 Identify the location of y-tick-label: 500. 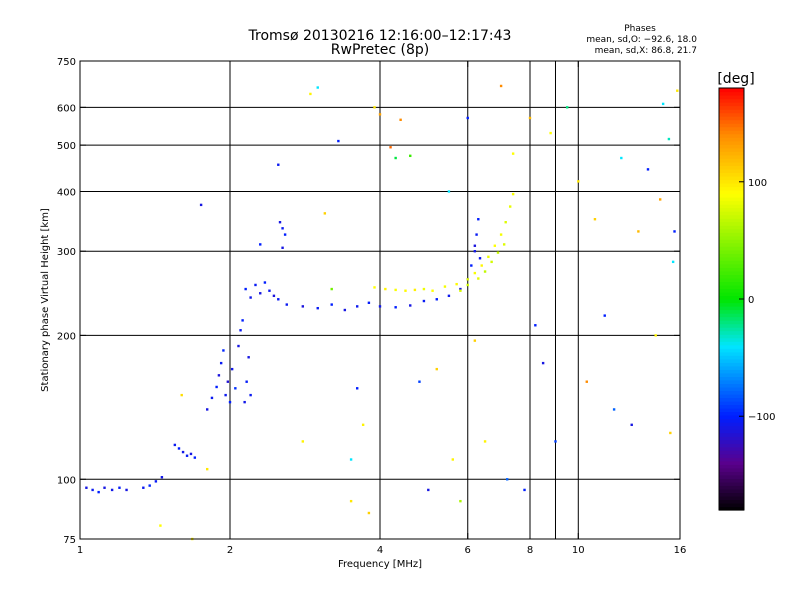
(66, 146).